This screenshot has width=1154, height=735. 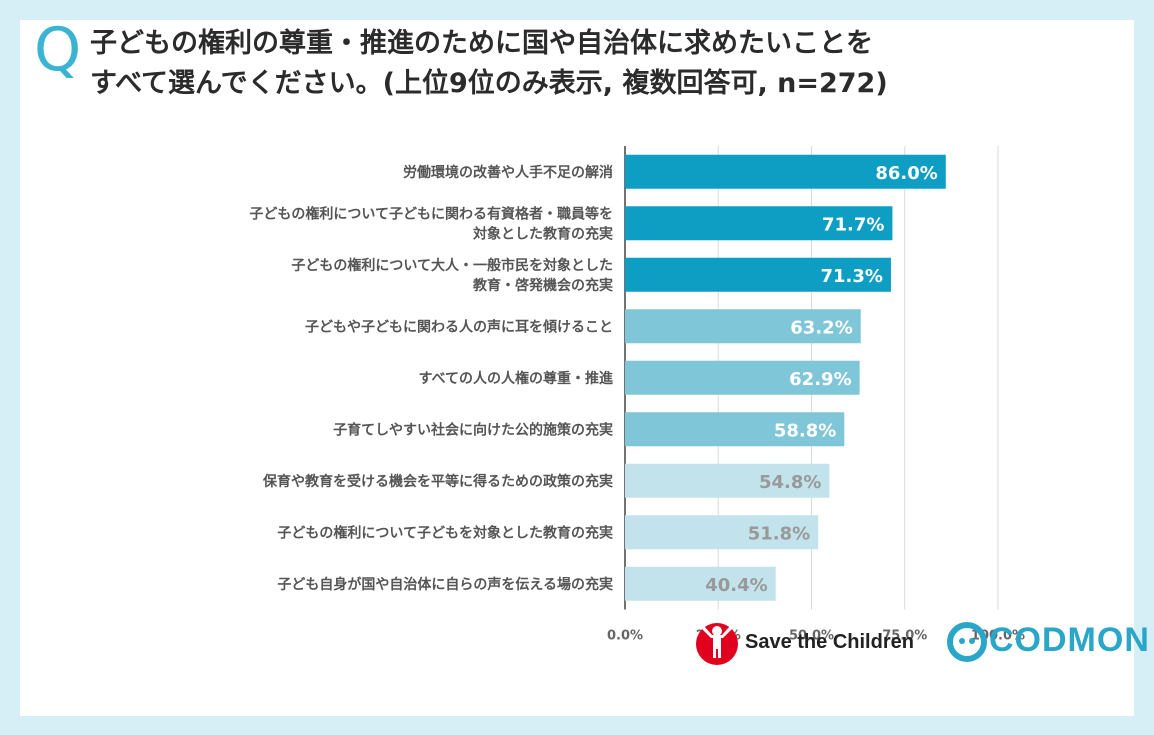 What do you see at coordinates (736, 585) in the screenshot?
I see `bar-value-label: 40.4%` at bounding box center [736, 585].